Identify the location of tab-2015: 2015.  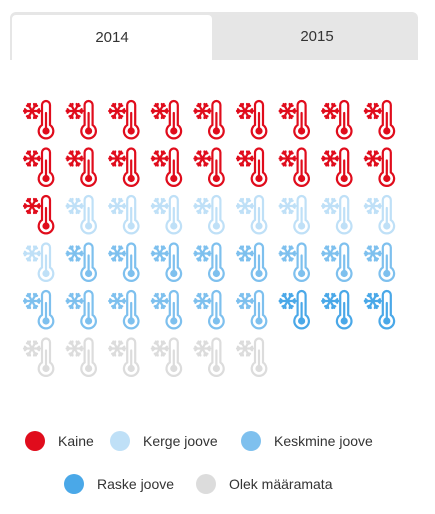
(317, 36).